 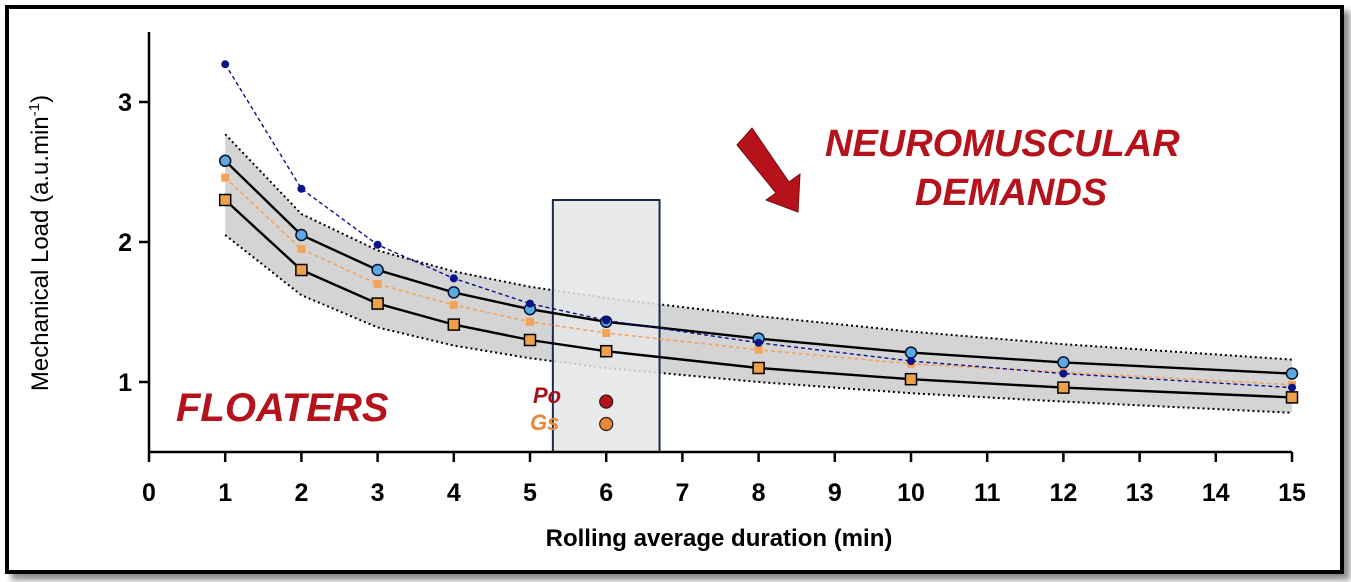 I want to click on y-axis-title: Mechanical Load (a.u.min-1), so click(x=40, y=243).